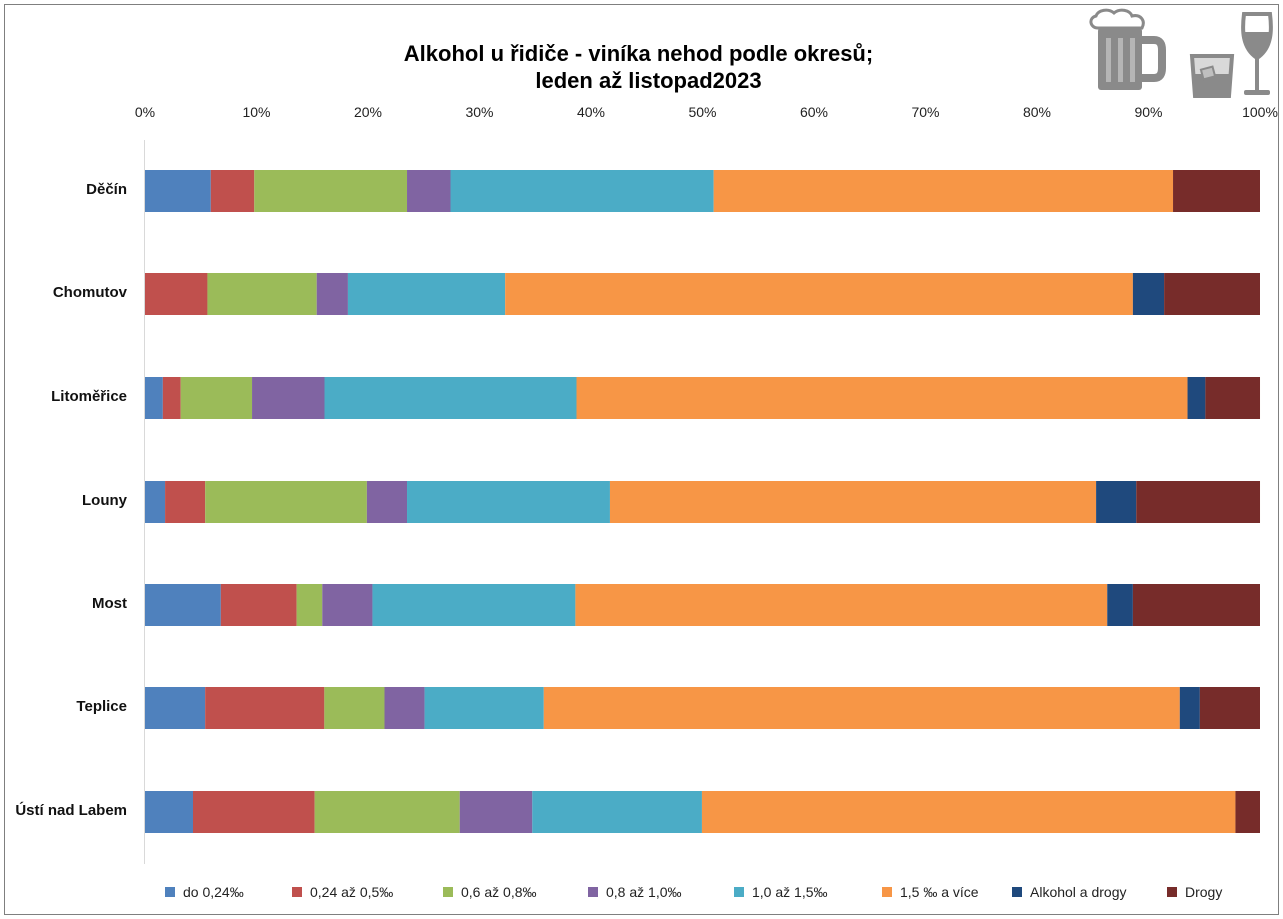  What do you see at coordinates (702, 112) in the screenshot?
I see `x-tick-label: 50%` at bounding box center [702, 112].